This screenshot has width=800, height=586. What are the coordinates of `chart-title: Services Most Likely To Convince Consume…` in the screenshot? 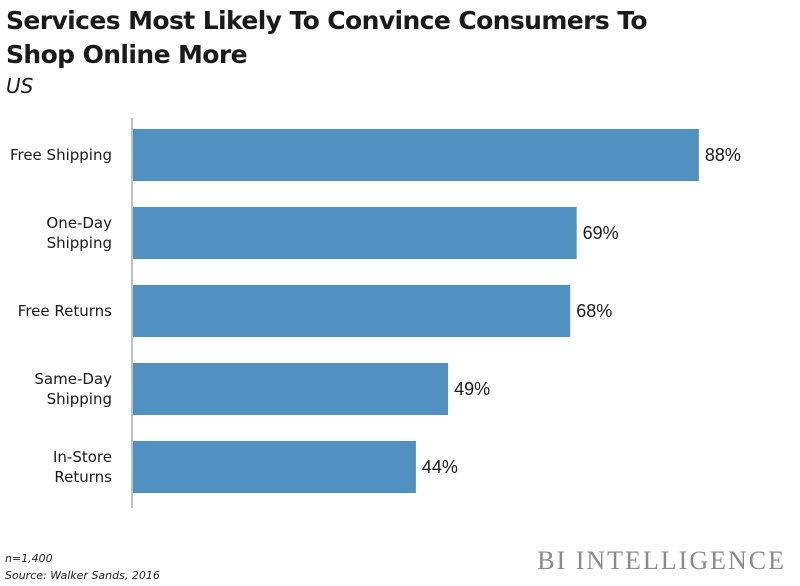 It's located at (327, 37).